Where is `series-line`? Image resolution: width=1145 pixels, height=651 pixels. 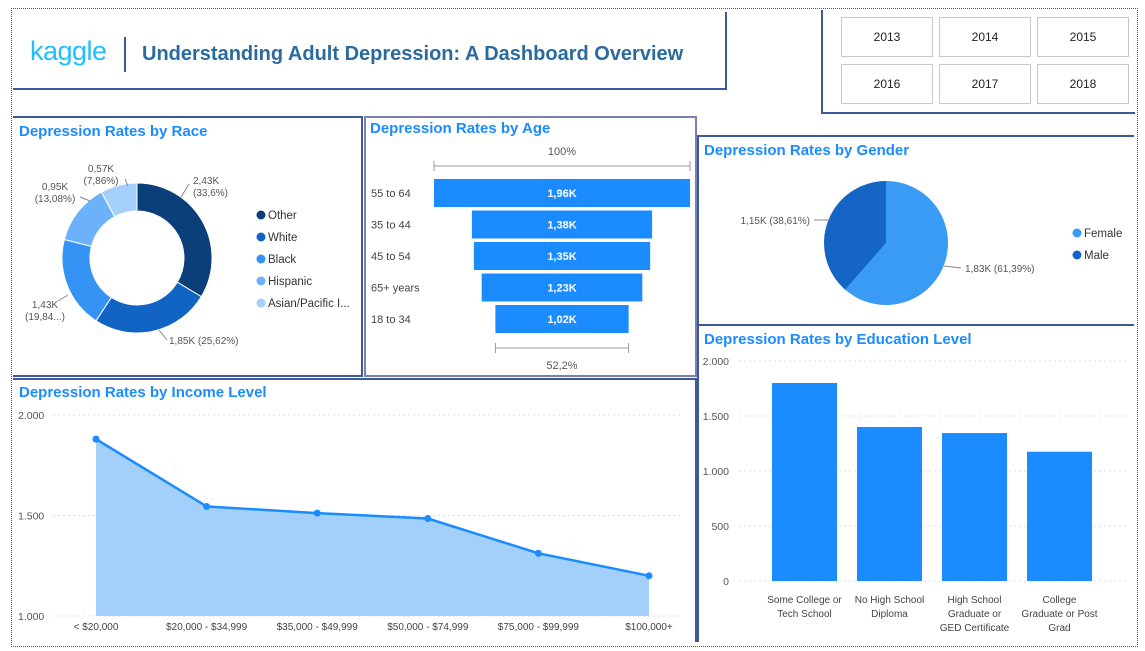 series-line is located at coordinates (372, 508).